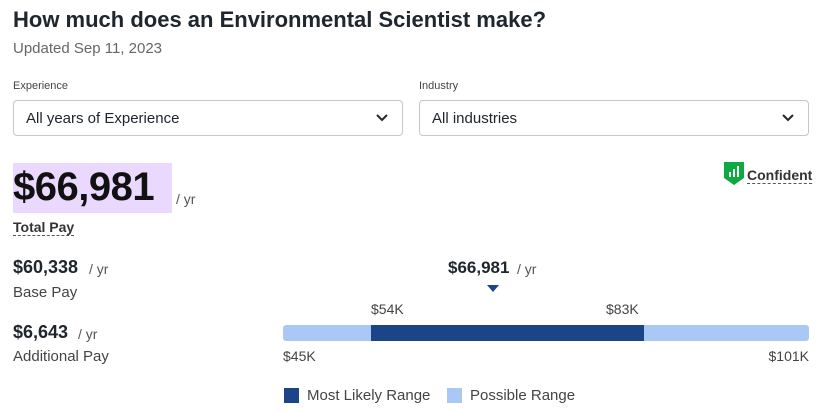 This screenshot has width=834, height=414. I want to click on highlight, so click(92, 188).